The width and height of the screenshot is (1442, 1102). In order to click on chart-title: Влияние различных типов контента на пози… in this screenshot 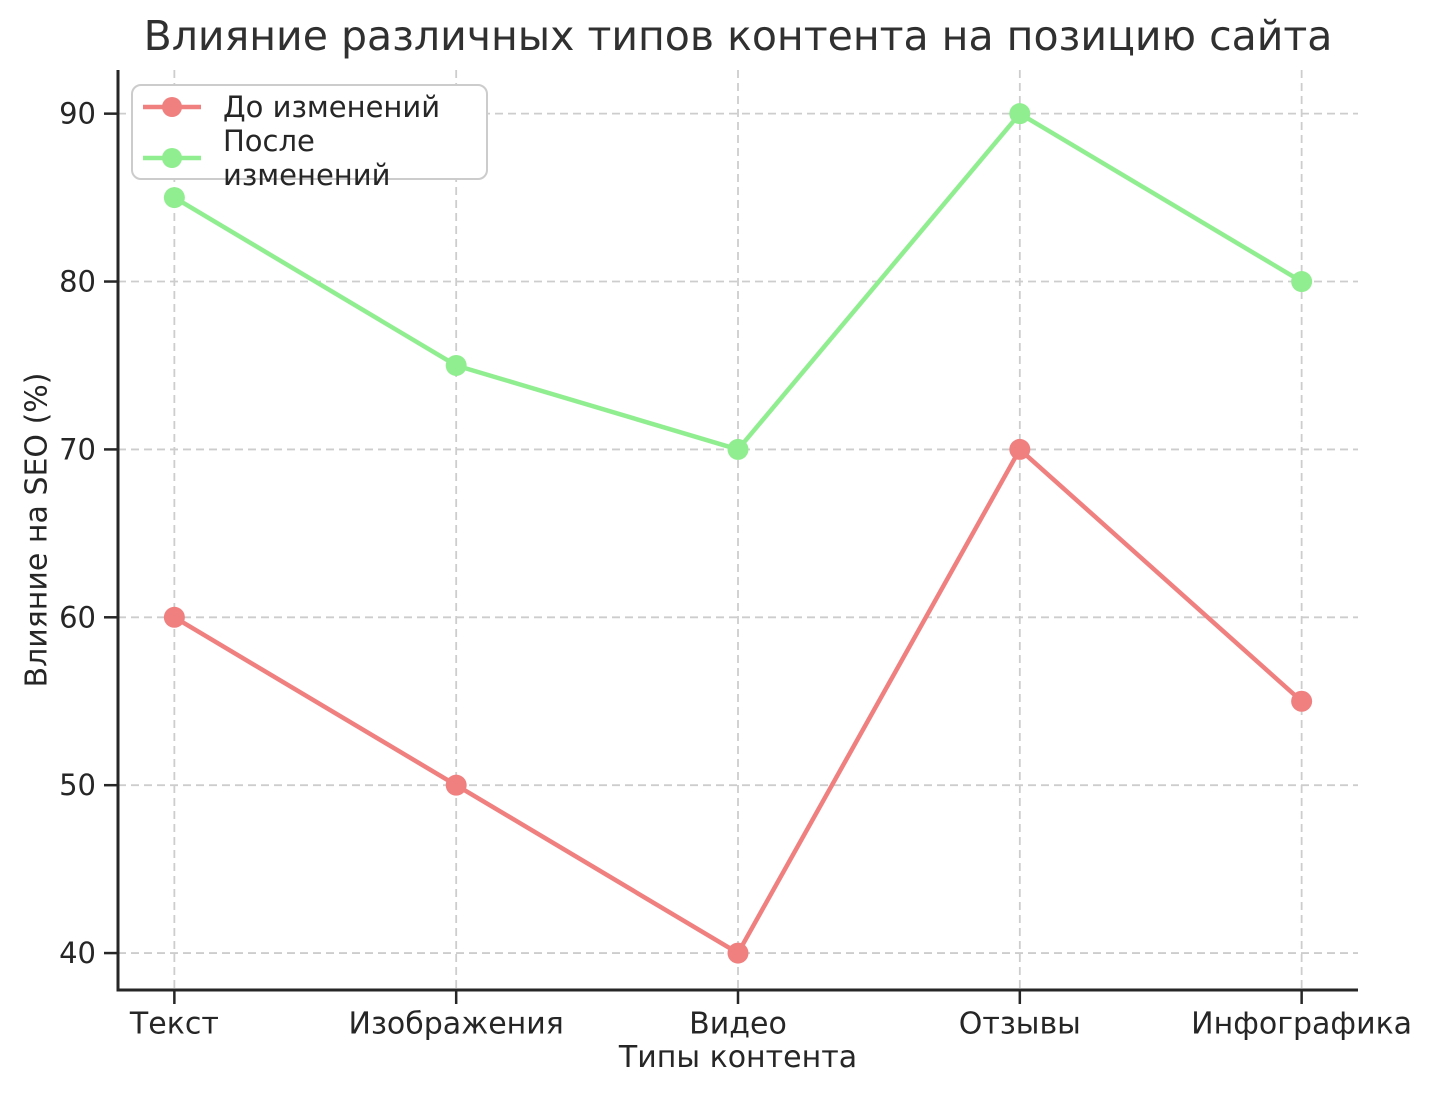, I will do `click(738, 36)`.